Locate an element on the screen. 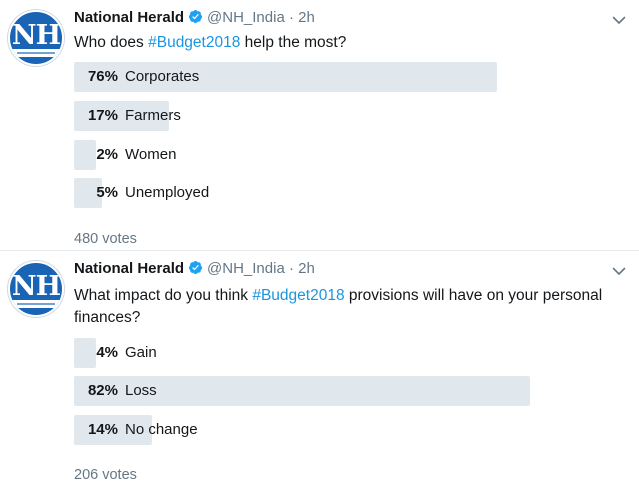 The width and height of the screenshot is (639, 489). poll-option: 82% Loss is located at coordinates (302, 391).